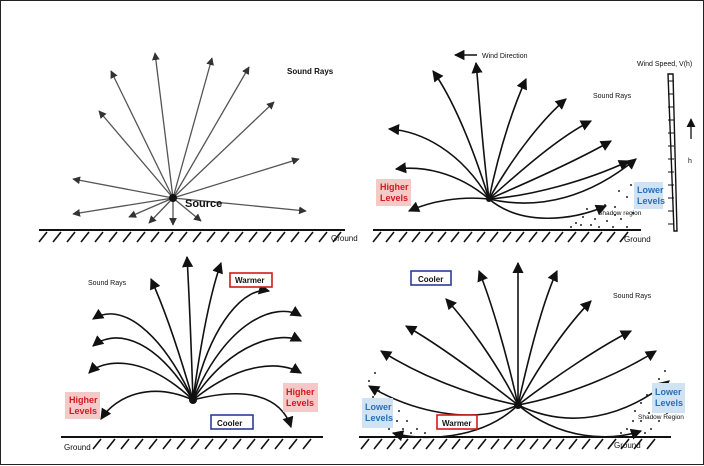 This screenshot has width=704, height=466. Describe the element at coordinates (651, 195) in the screenshot. I see `lower-levels-label: Lower Levels` at that location.